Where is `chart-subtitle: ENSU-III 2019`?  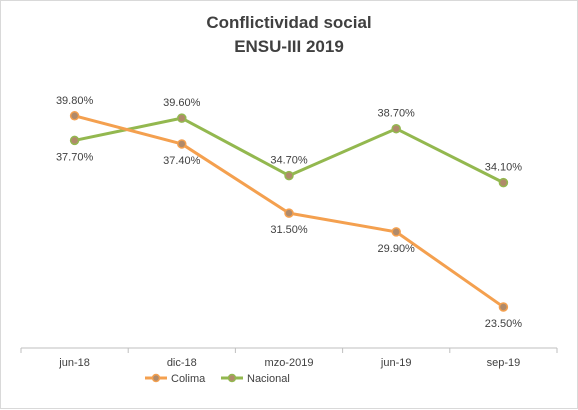 chart-subtitle: ENSU-III 2019 is located at coordinates (289, 46).